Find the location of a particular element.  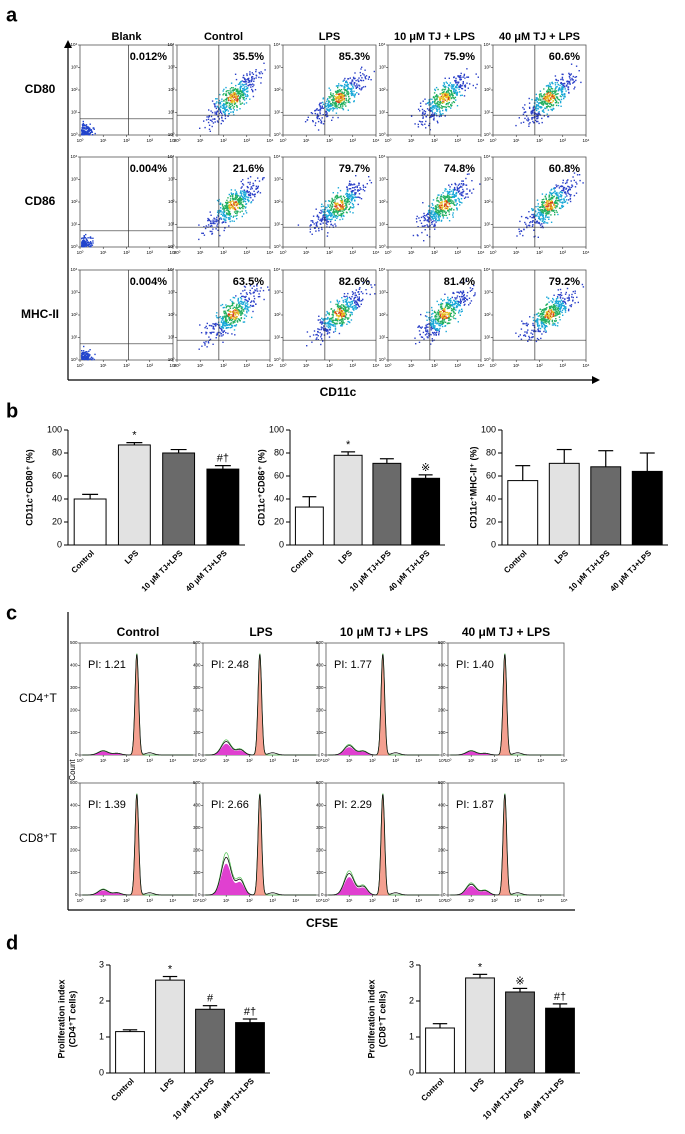

column-title: Control is located at coordinates (223, 37).